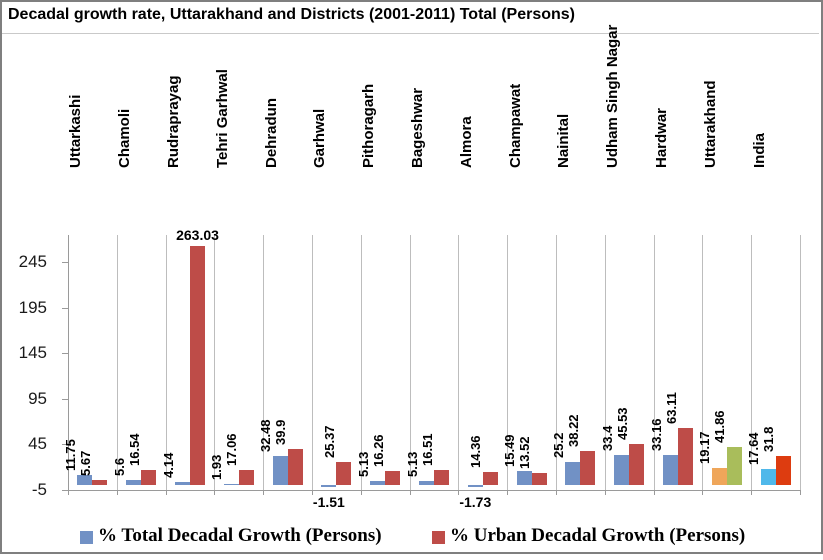 The height and width of the screenshot is (560, 823). What do you see at coordinates (344, 474) in the screenshot?
I see `bar-garhwal-s1` at bounding box center [344, 474].